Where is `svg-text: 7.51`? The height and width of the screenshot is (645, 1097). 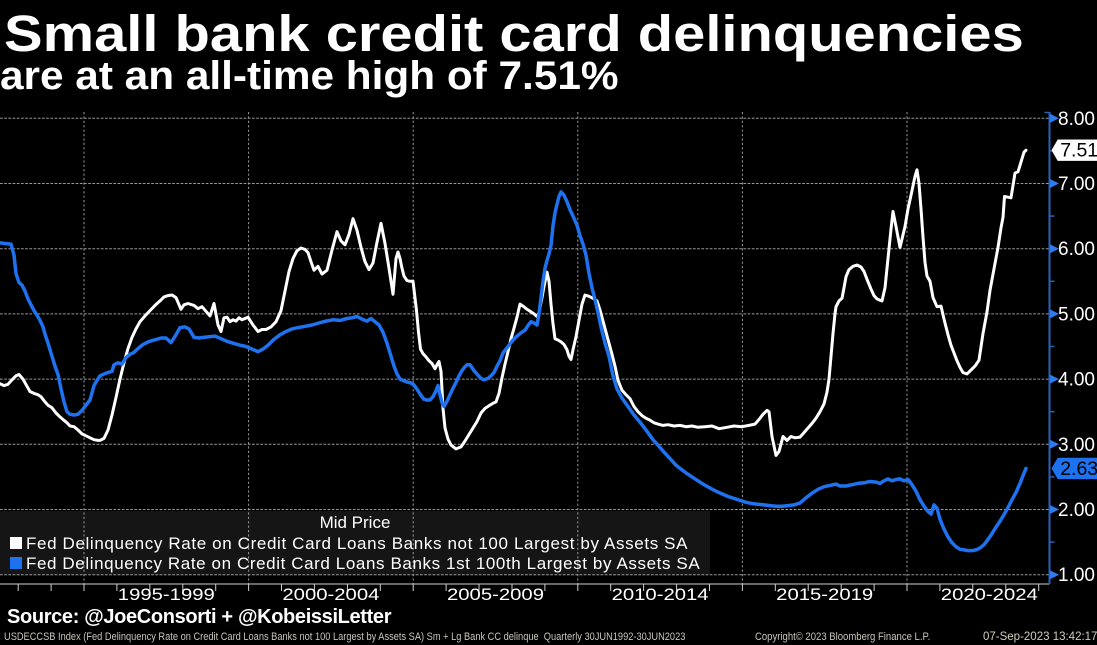
svg-text: 7.51 is located at coordinates (1078, 151).